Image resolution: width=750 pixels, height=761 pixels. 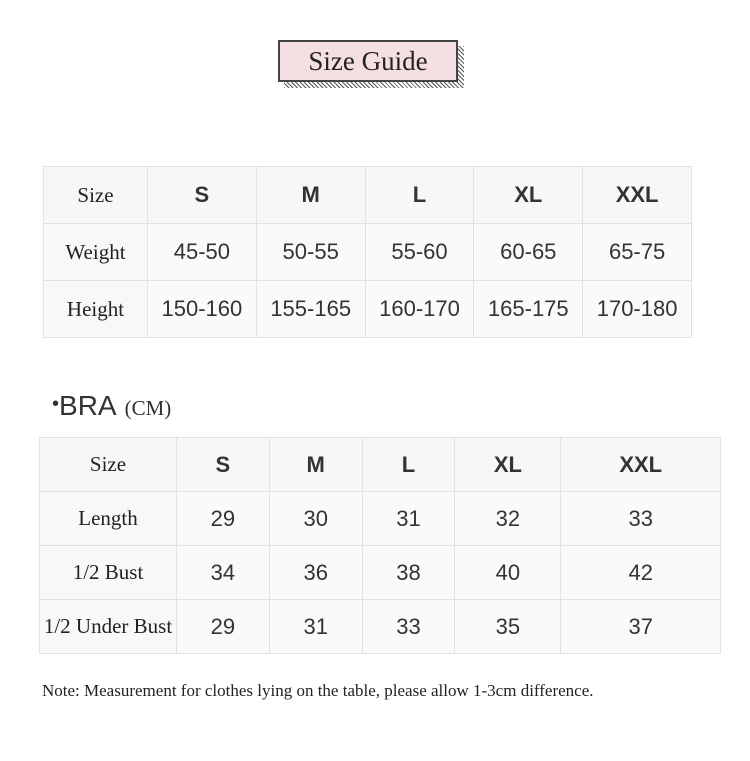 What do you see at coordinates (640, 572) in the screenshot?
I see `table-cell: 42` at bounding box center [640, 572].